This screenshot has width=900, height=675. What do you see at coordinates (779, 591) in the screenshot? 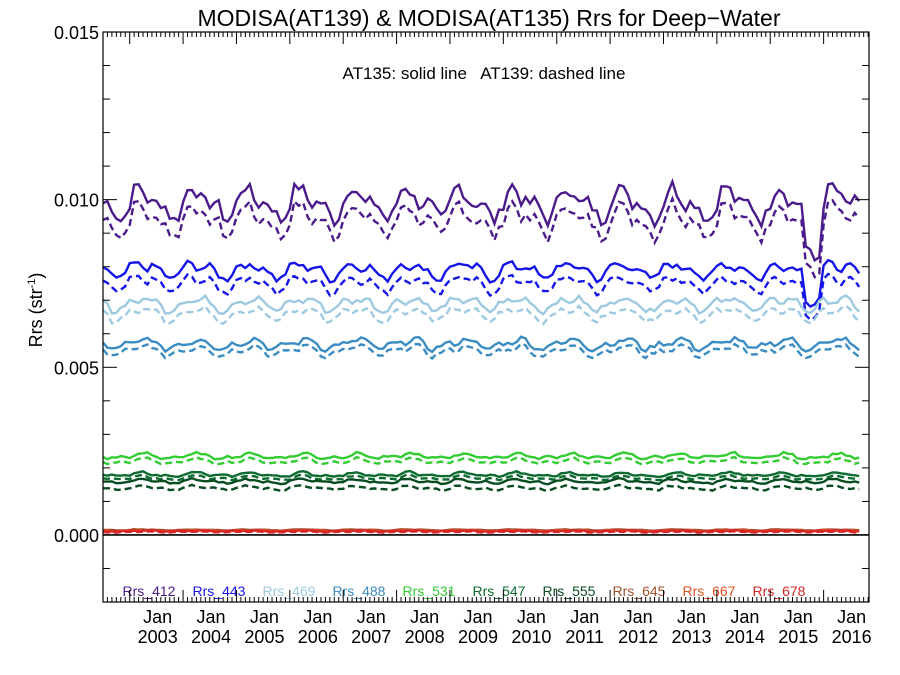
I see `legend-item-Rrs_678: Rrs_678` at bounding box center [779, 591].